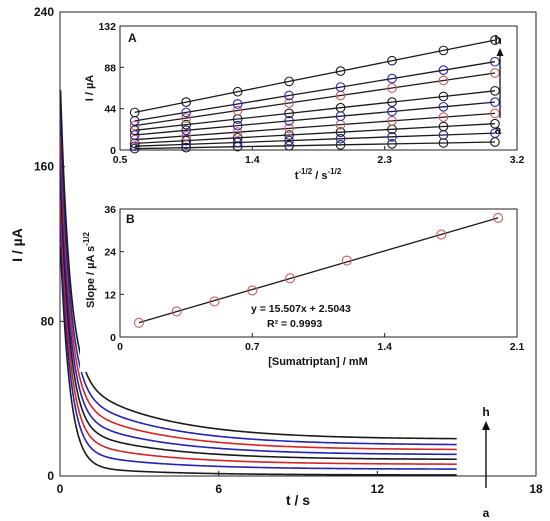  Describe the element at coordinates (318, 174) in the screenshot. I see `inset-a-x-axis-label: t-1/2 / s-1/2` at that location.